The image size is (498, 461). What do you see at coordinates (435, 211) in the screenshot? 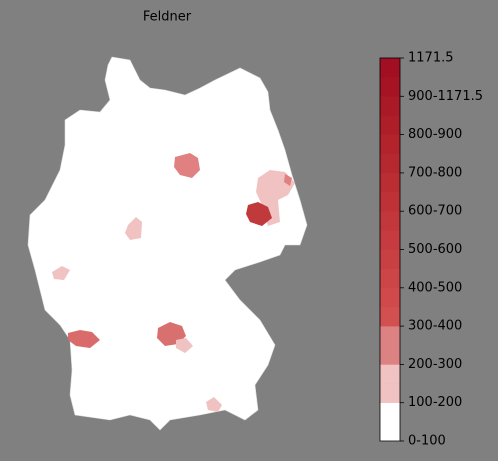
I see `colorbar-label: 600-700` at bounding box center [435, 211].